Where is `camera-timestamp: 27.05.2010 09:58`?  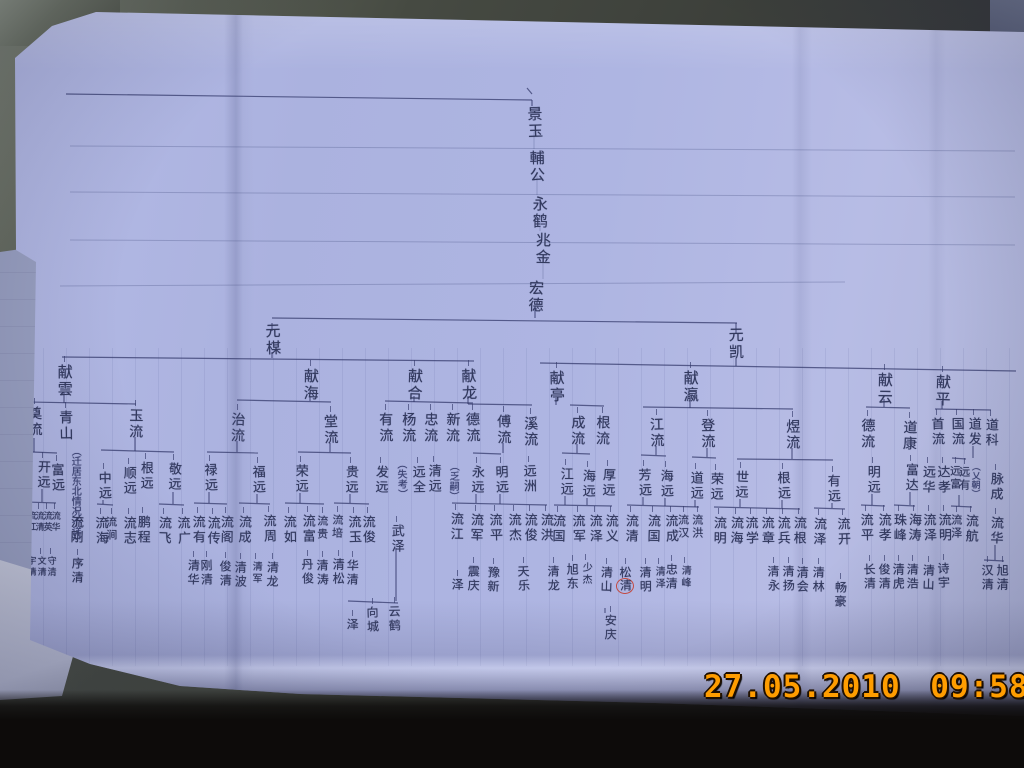 camera-timestamp: 27.05.2010 09:58 is located at coordinates (864, 687).